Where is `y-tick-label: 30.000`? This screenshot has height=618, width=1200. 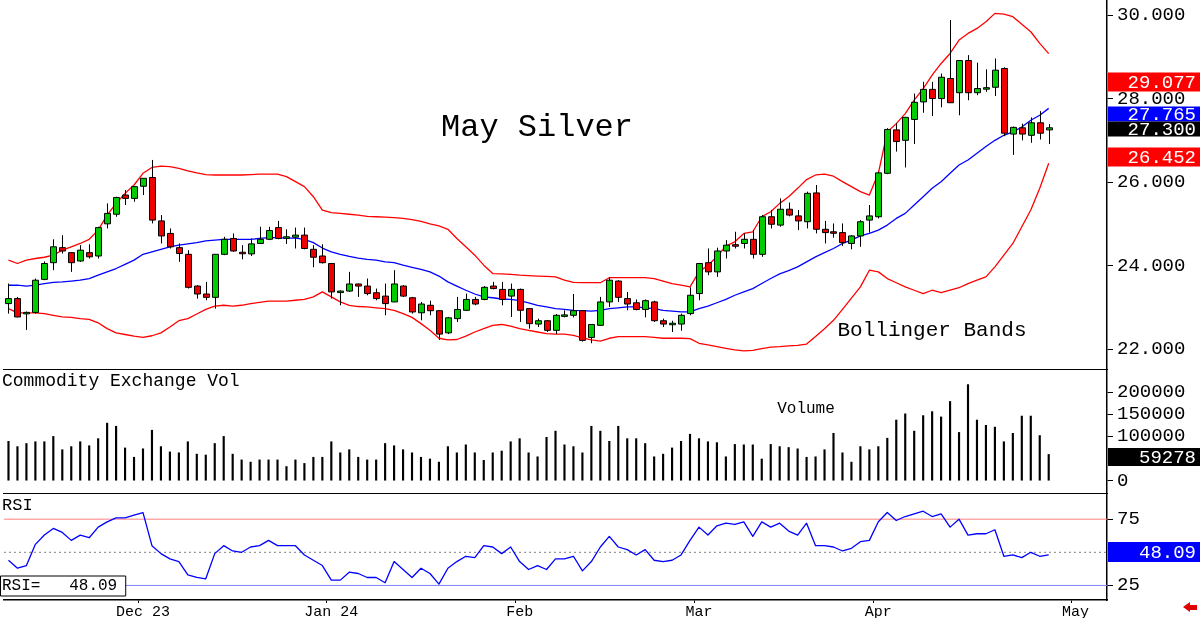 y-tick-label: 30.000 is located at coordinates (1151, 15).